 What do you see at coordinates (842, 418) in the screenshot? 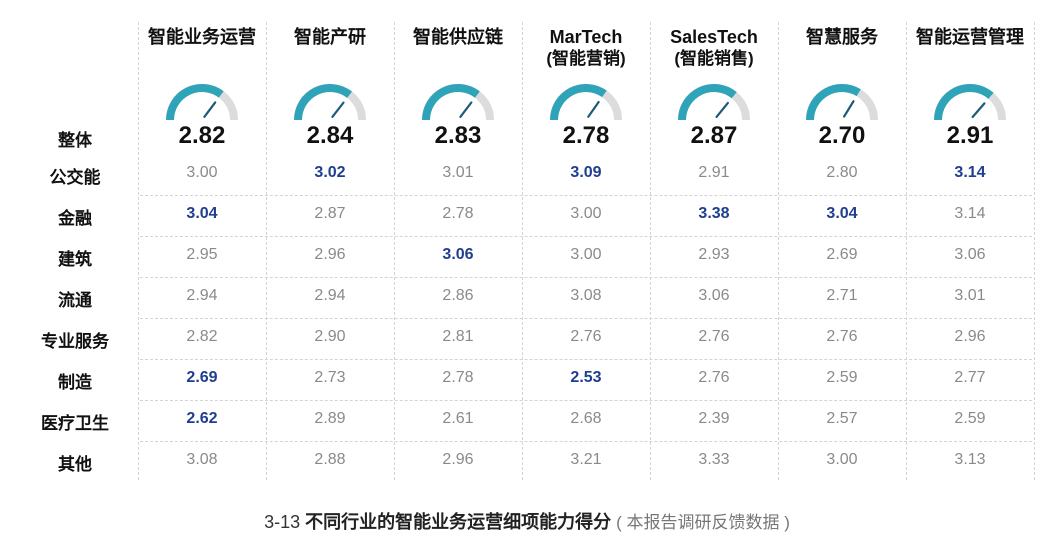
I see `table-cell: 2.57` at bounding box center [842, 418].